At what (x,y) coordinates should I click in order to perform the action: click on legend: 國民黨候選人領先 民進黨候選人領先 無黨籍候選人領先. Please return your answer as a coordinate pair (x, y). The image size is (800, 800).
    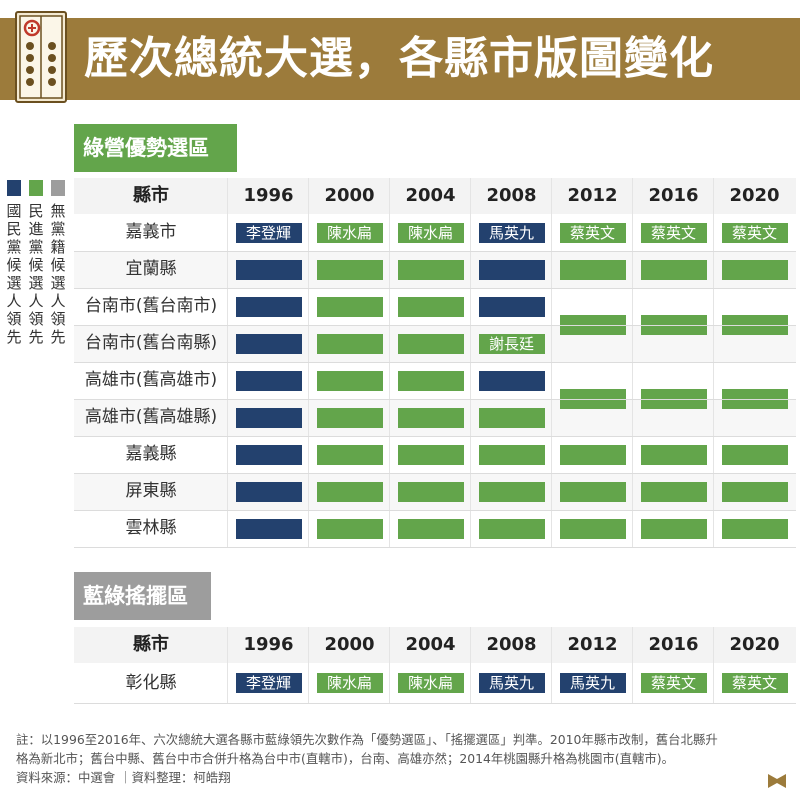
    Looking at the image, I should click on (37, 270).